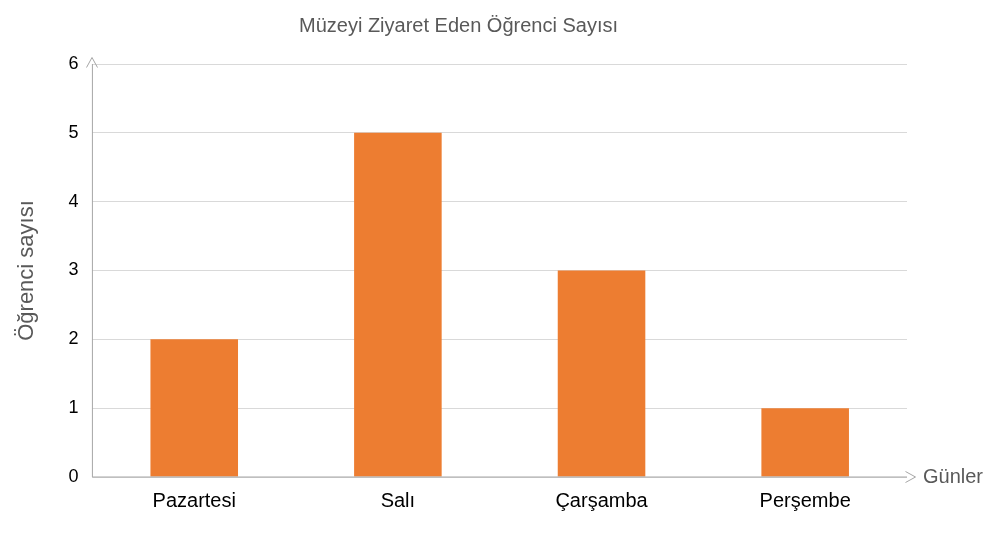 The width and height of the screenshot is (1007, 535). What do you see at coordinates (73, 200) in the screenshot?
I see `y-tick-label: 4` at bounding box center [73, 200].